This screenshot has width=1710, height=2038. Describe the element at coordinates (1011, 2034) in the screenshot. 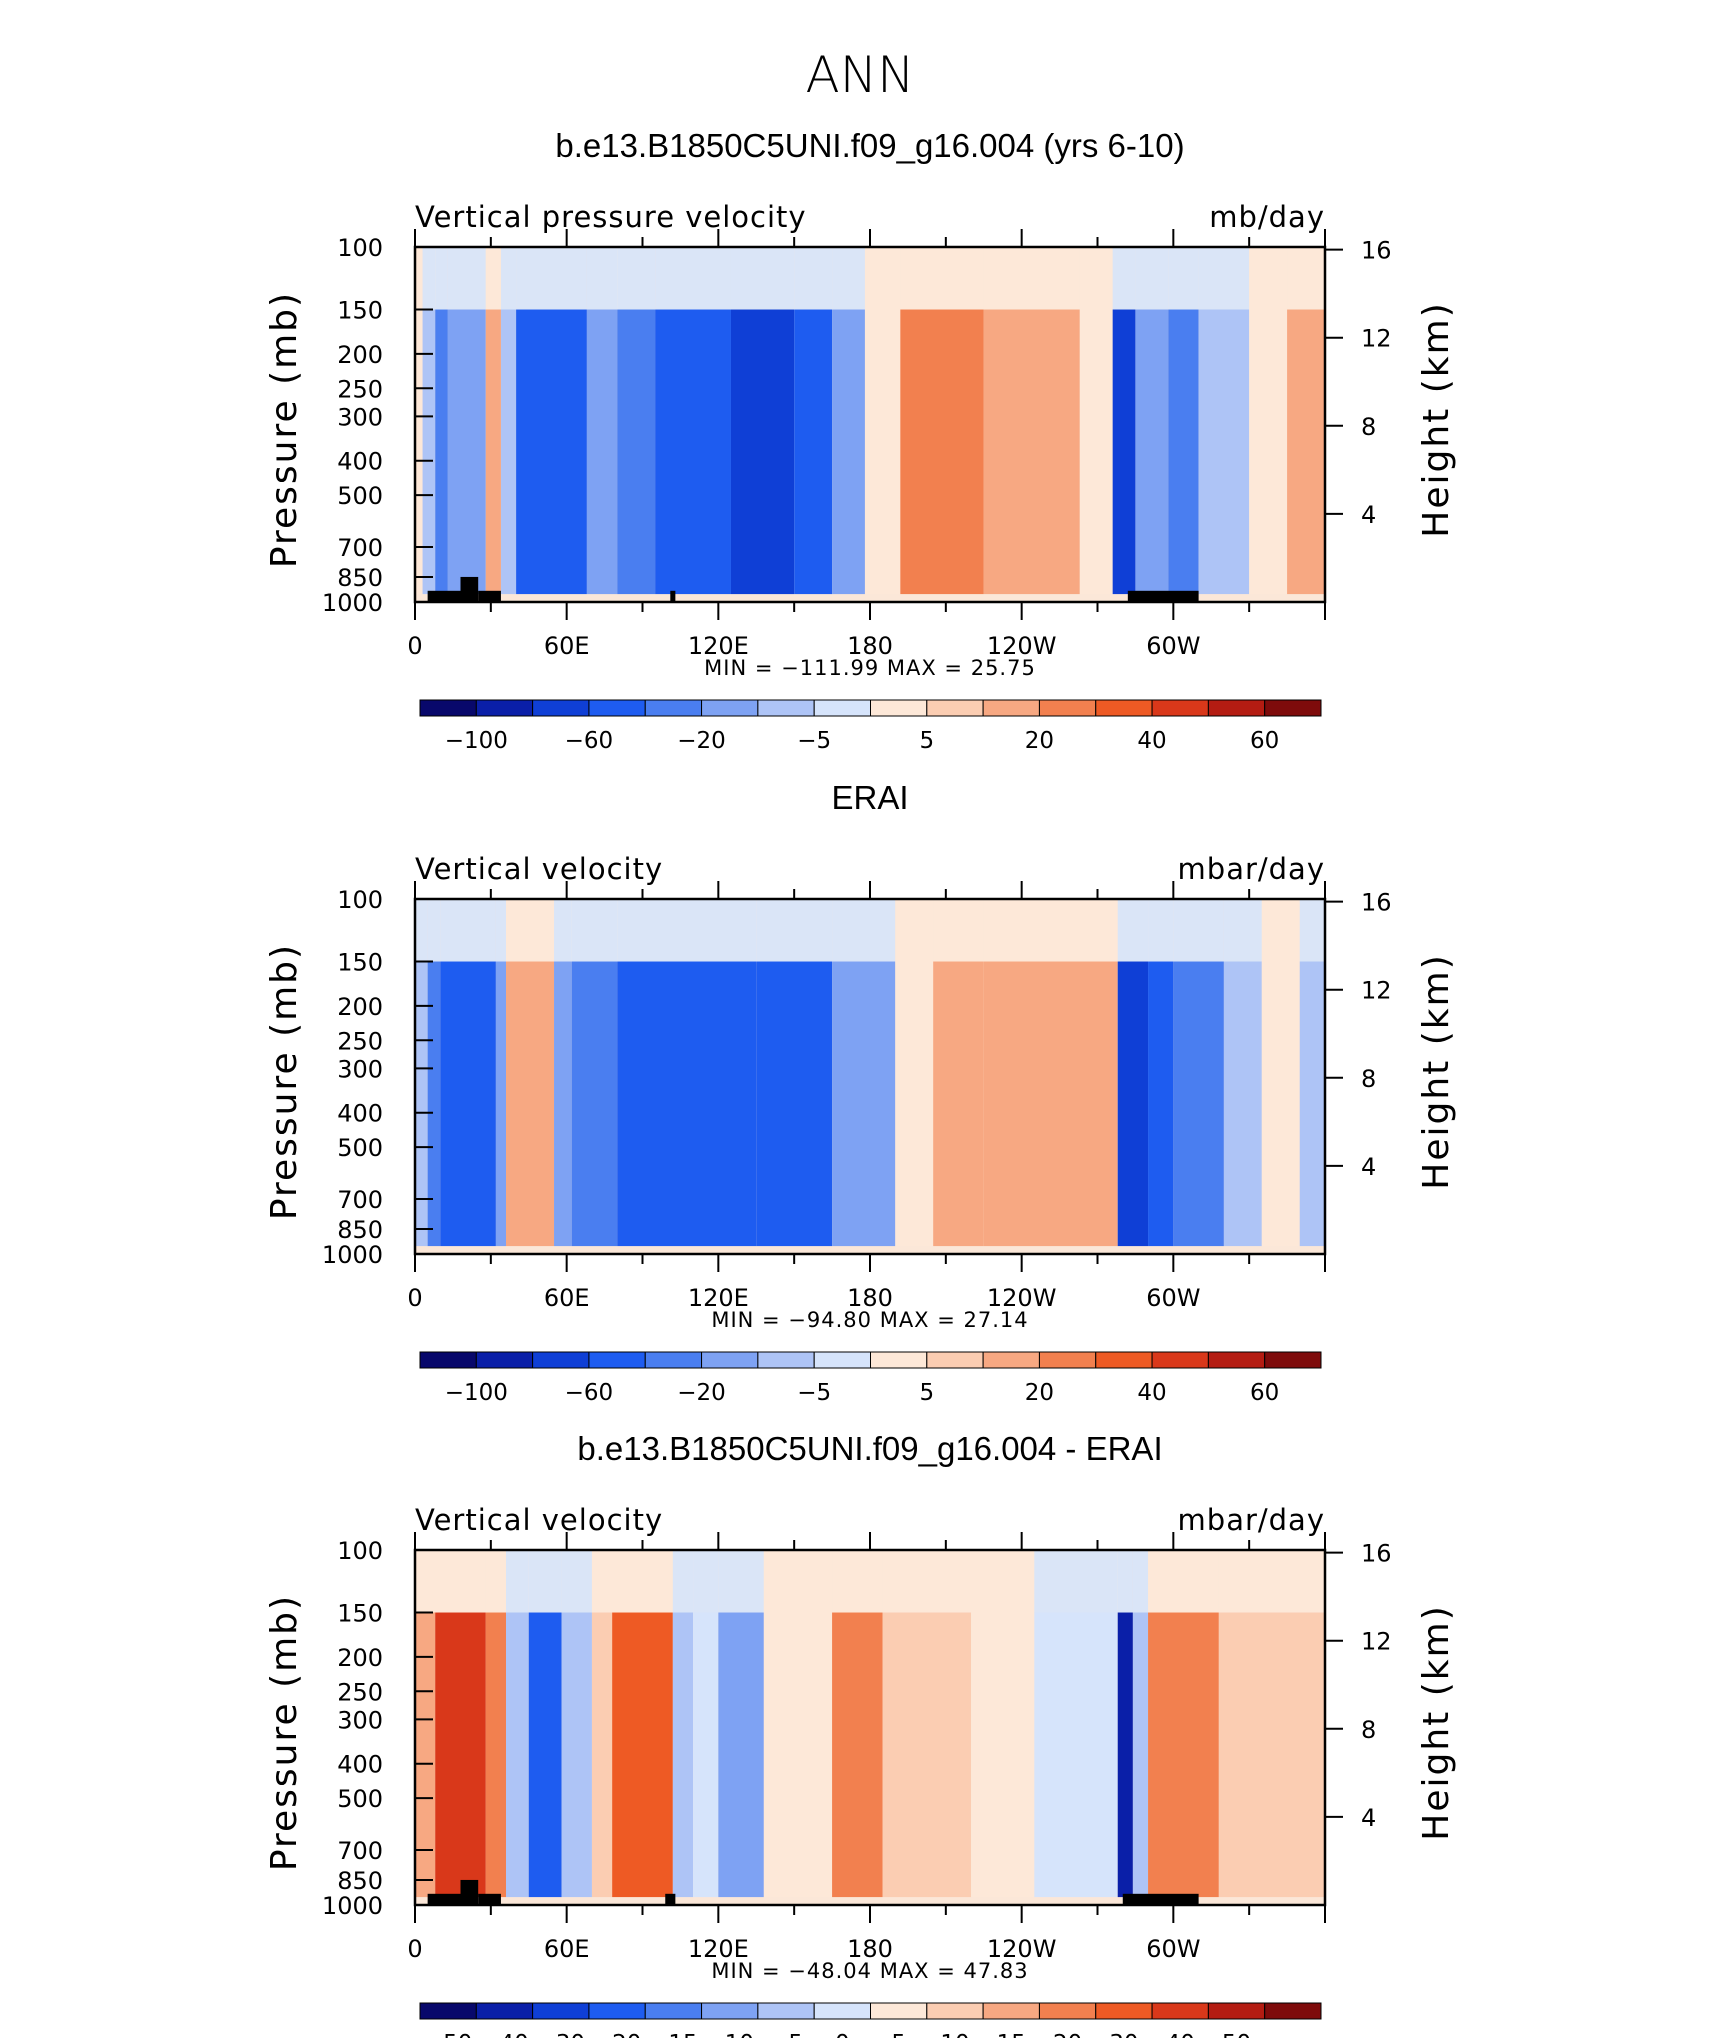

I see `colorbar-label: 15` at that location.